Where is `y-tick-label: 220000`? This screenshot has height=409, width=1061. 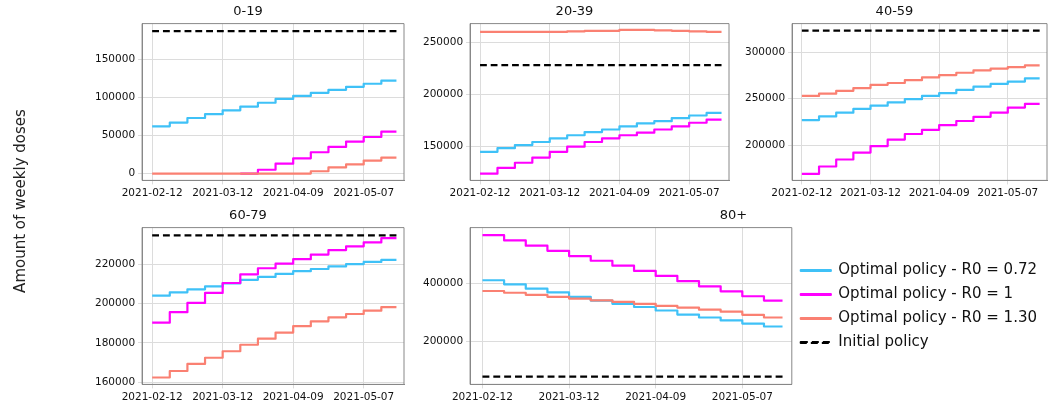
y-tick-label: 220000 is located at coordinates (115, 262).